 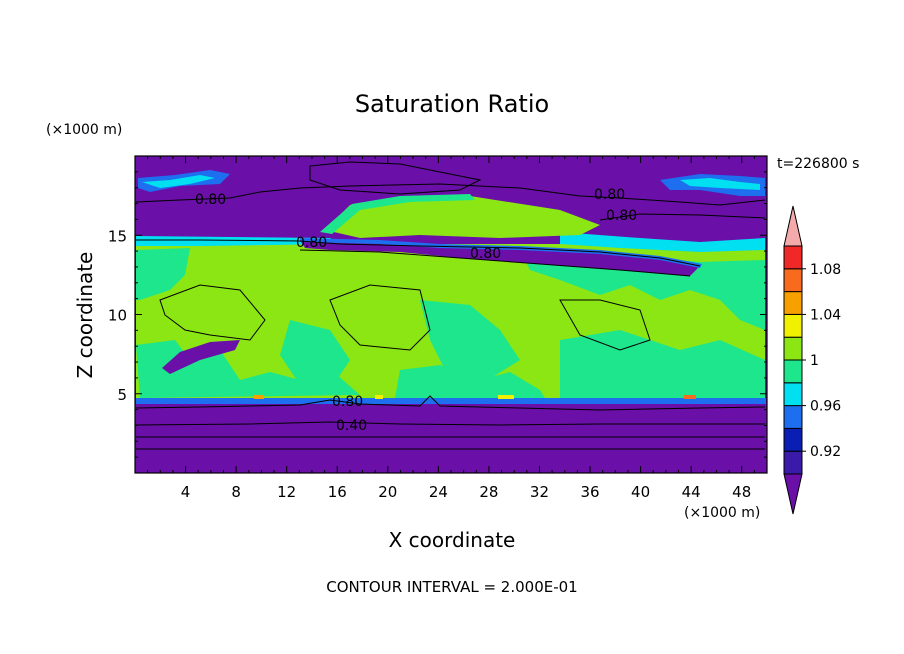 I want to click on contour-label-upper-right-1: 0.80, so click(x=609, y=195).